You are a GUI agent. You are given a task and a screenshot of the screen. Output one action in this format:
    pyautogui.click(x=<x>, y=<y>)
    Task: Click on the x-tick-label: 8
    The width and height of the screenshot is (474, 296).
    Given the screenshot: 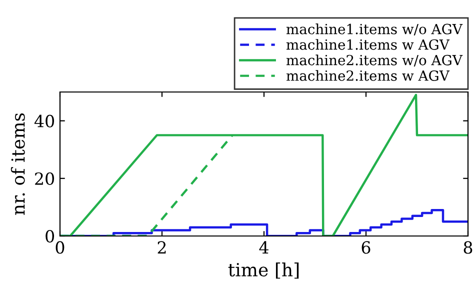 What is the action you would take?
    pyautogui.click(x=468, y=247)
    